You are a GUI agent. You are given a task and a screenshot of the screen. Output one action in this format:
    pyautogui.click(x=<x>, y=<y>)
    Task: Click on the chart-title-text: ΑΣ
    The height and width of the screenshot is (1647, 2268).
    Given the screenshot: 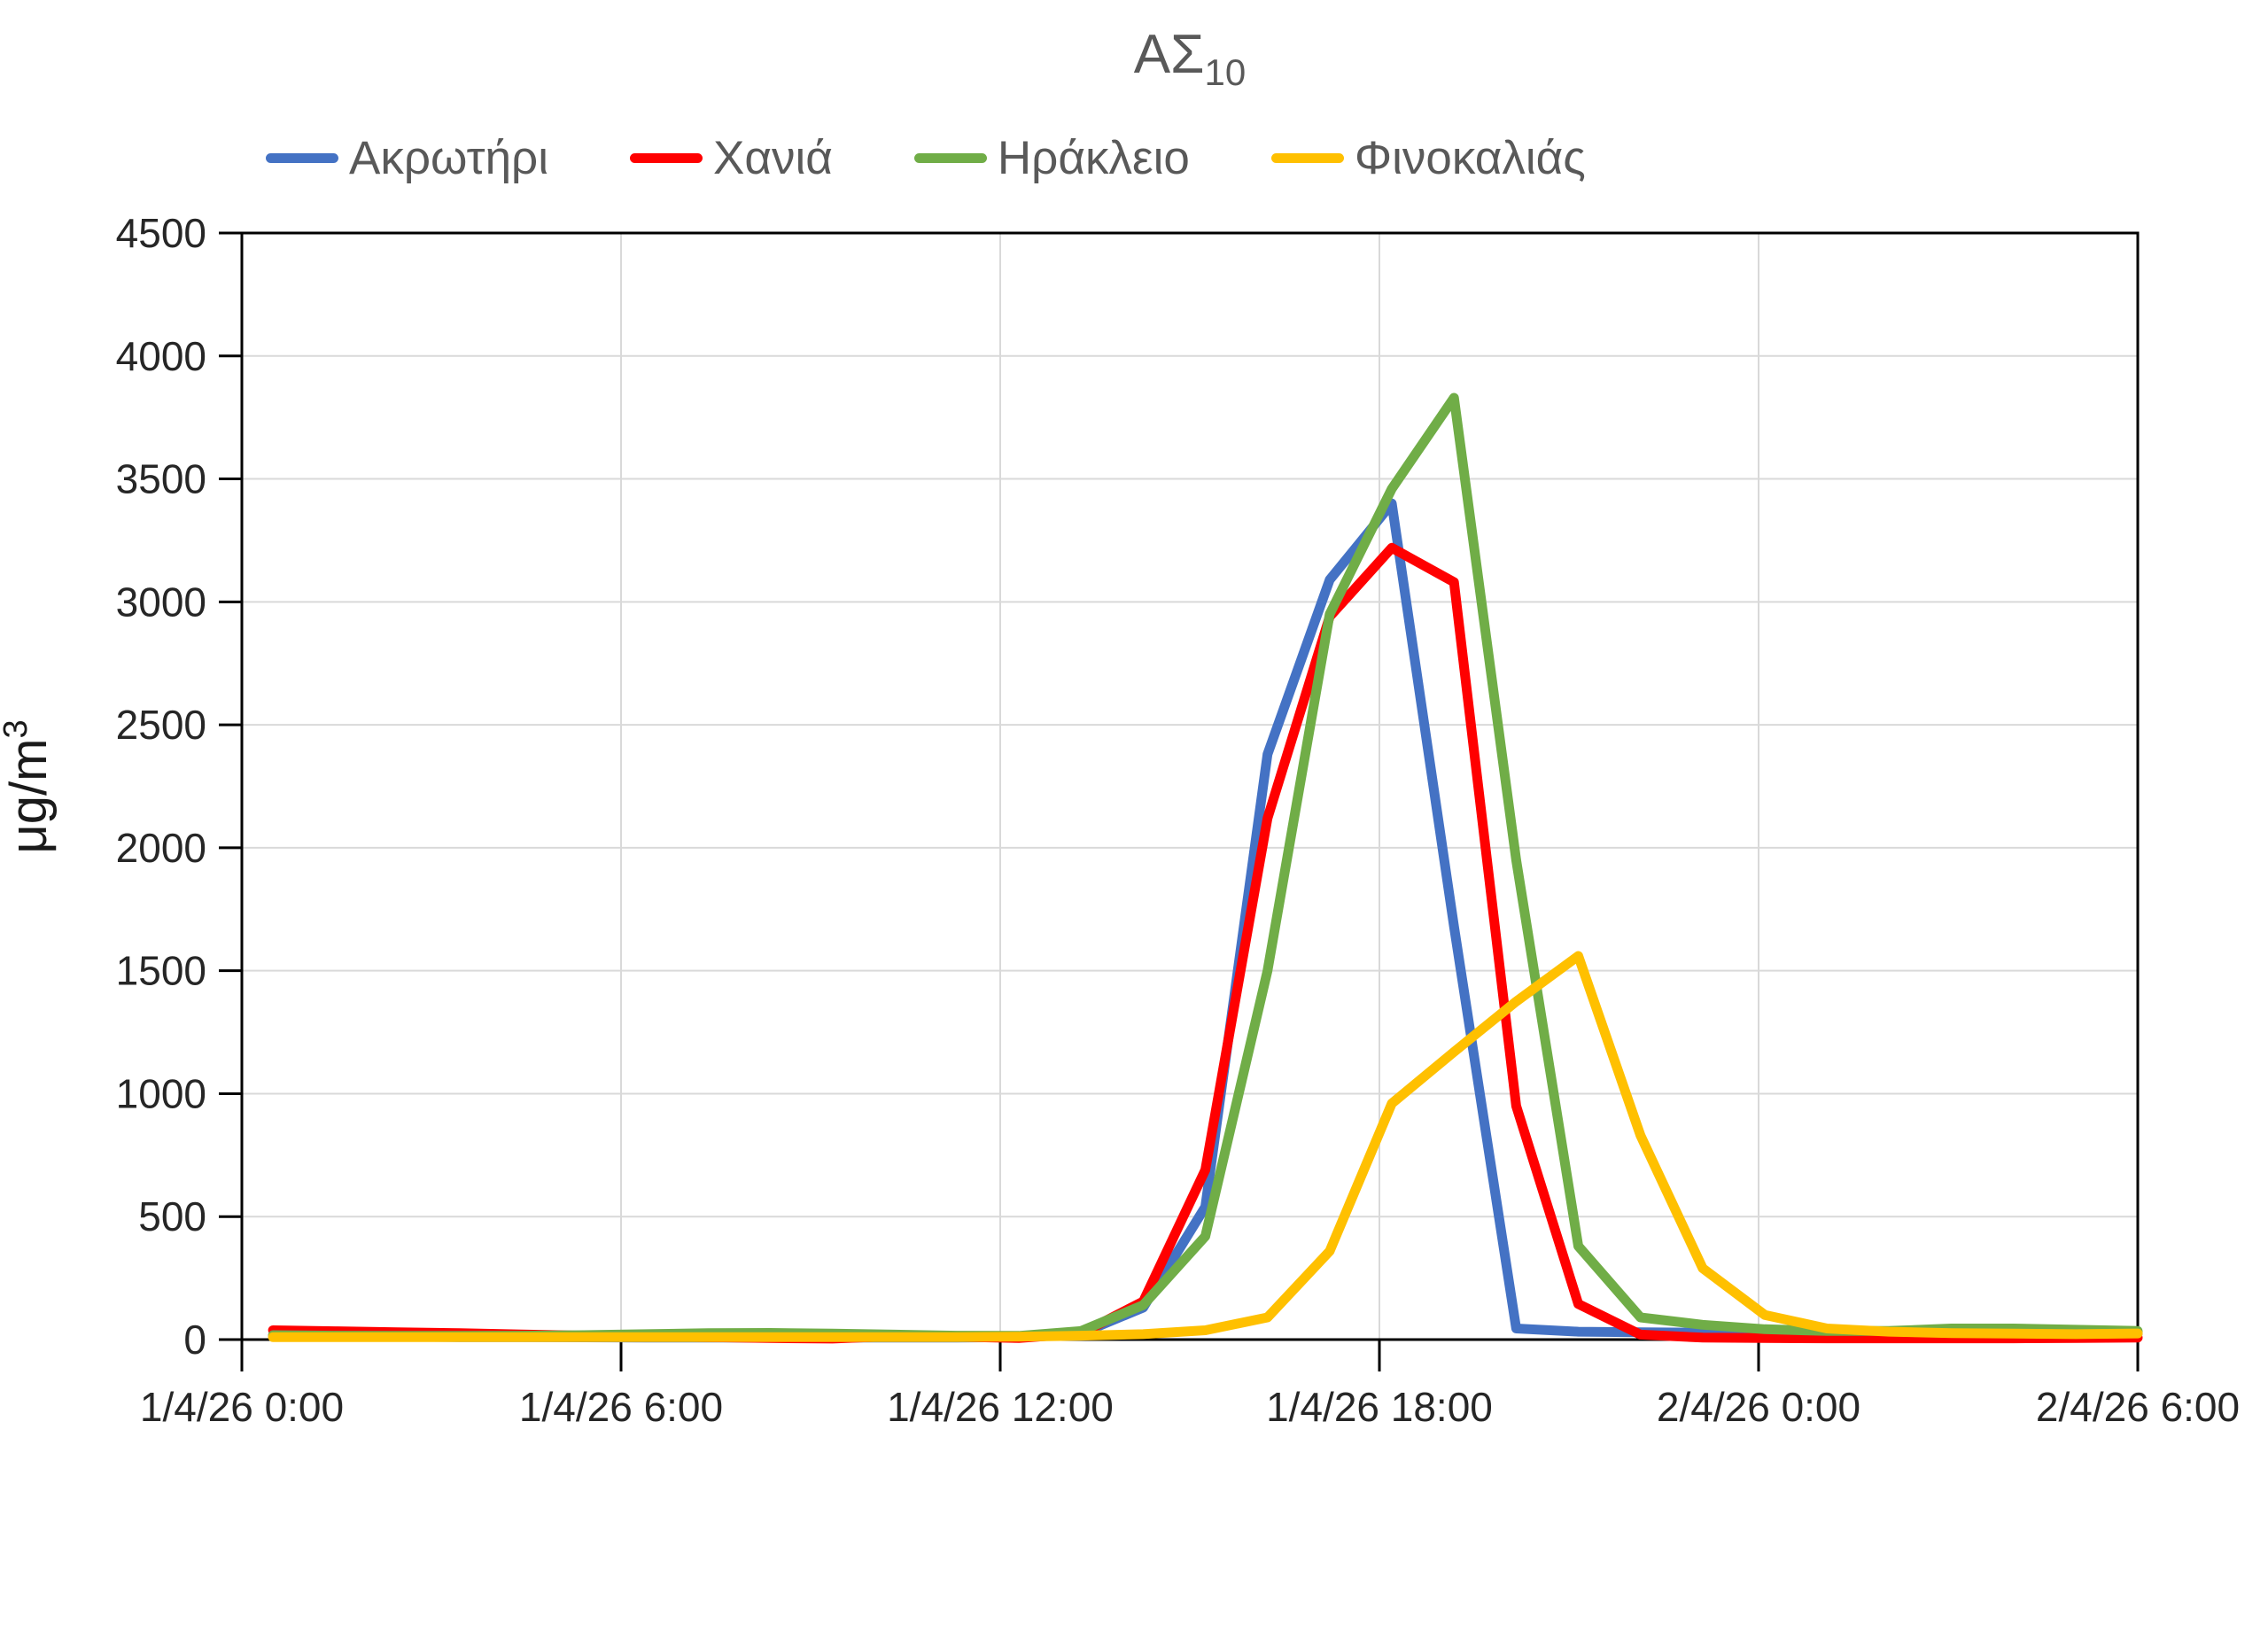 What is the action you would take?
    pyautogui.click(x=1169, y=54)
    